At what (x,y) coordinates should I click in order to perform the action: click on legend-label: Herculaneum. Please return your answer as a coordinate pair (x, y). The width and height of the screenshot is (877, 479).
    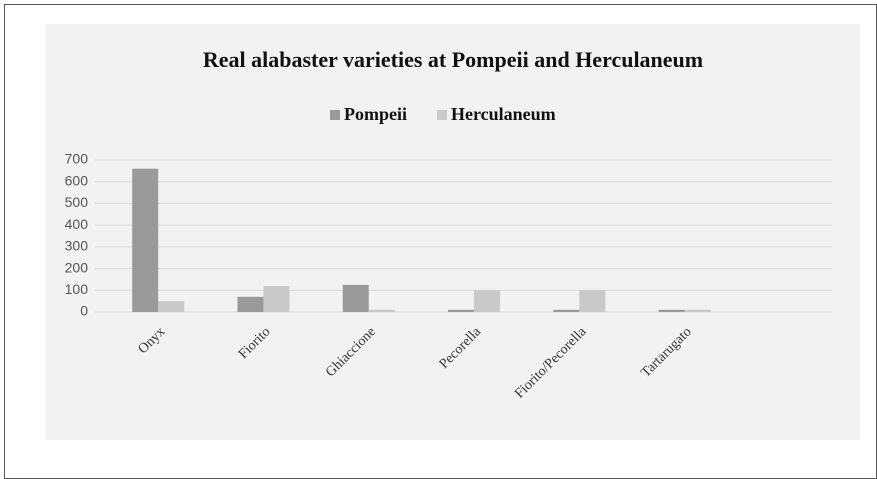
    Looking at the image, I should click on (503, 114).